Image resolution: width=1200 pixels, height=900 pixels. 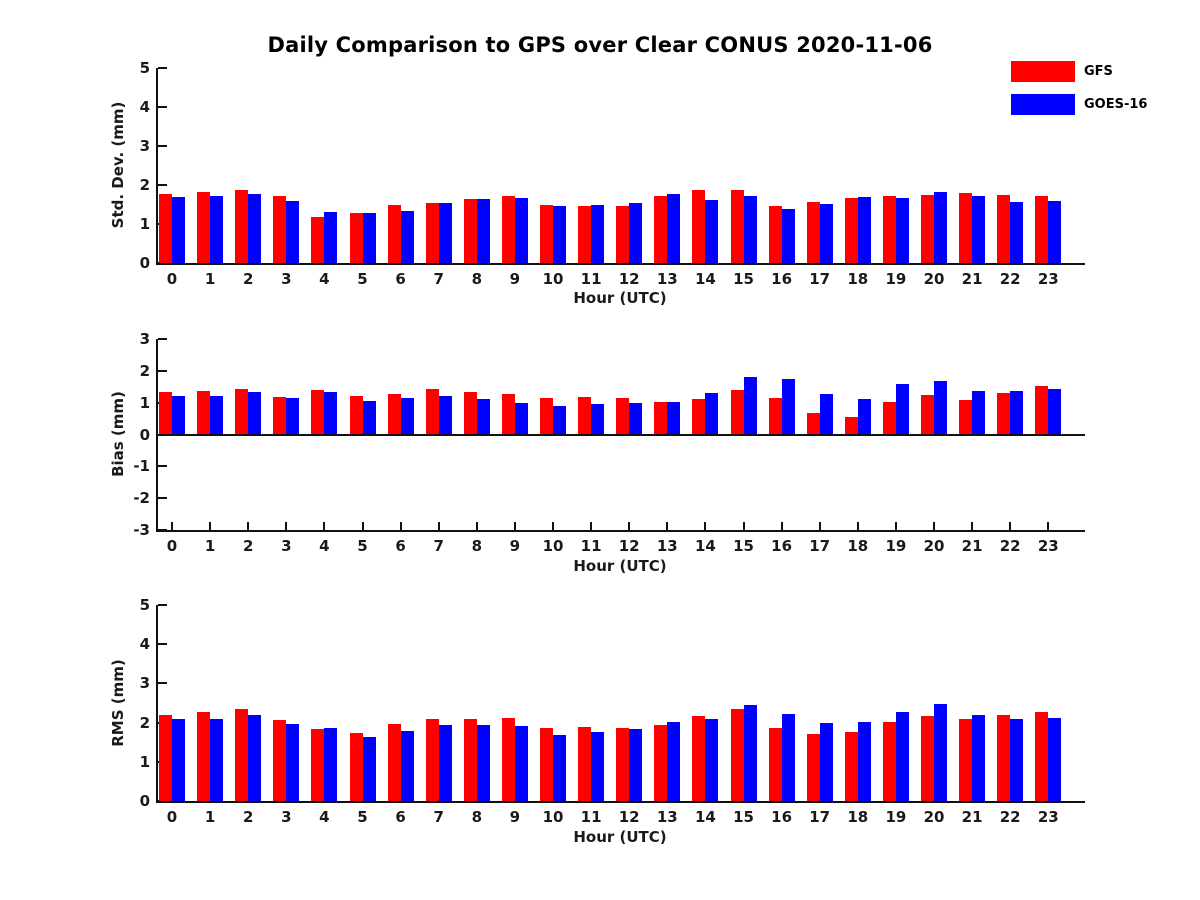 What do you see at coordinates (1043, 104) in the screenshot?
I see `goes16-color-swatch` at bounding box center [1043, 104].